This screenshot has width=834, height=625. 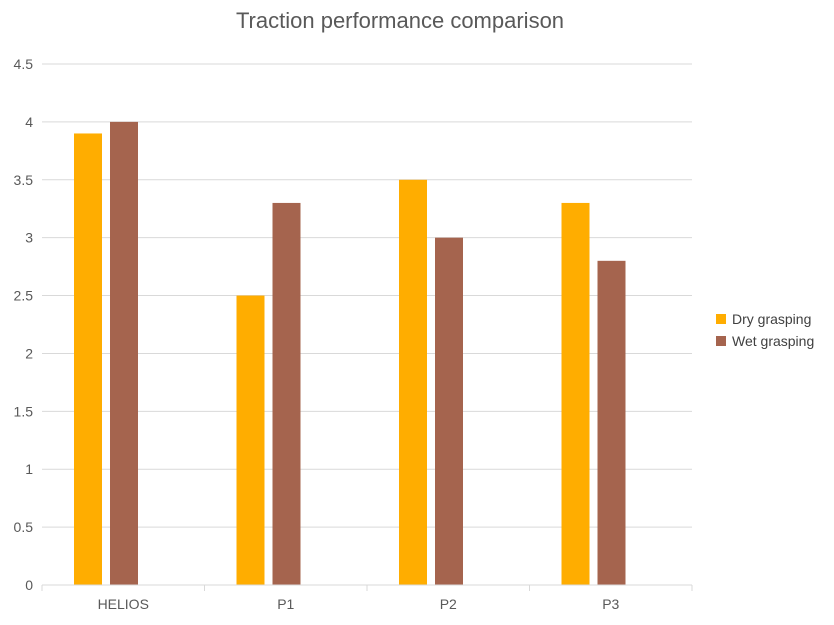 What do you see at coordinates (773, 341) in the screenshot?
I see `legend-label-wet: Wet grasping` at bounding box center [773, 341].